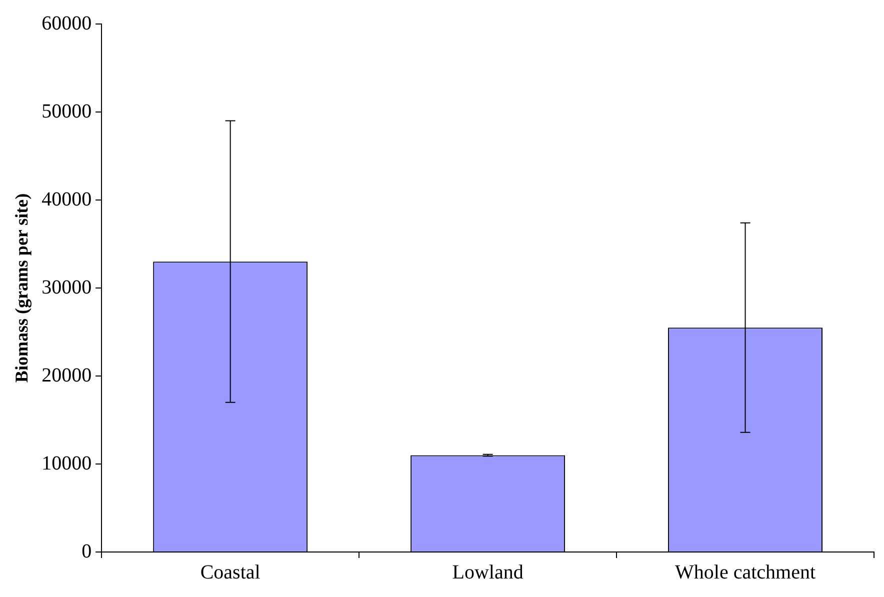 The height and width of the screenshot is (597, 884). What do you see at coordinates (67, 463) in the screenshot?
I see `y-tick-label: 10000` at bounding box center [67, 463].